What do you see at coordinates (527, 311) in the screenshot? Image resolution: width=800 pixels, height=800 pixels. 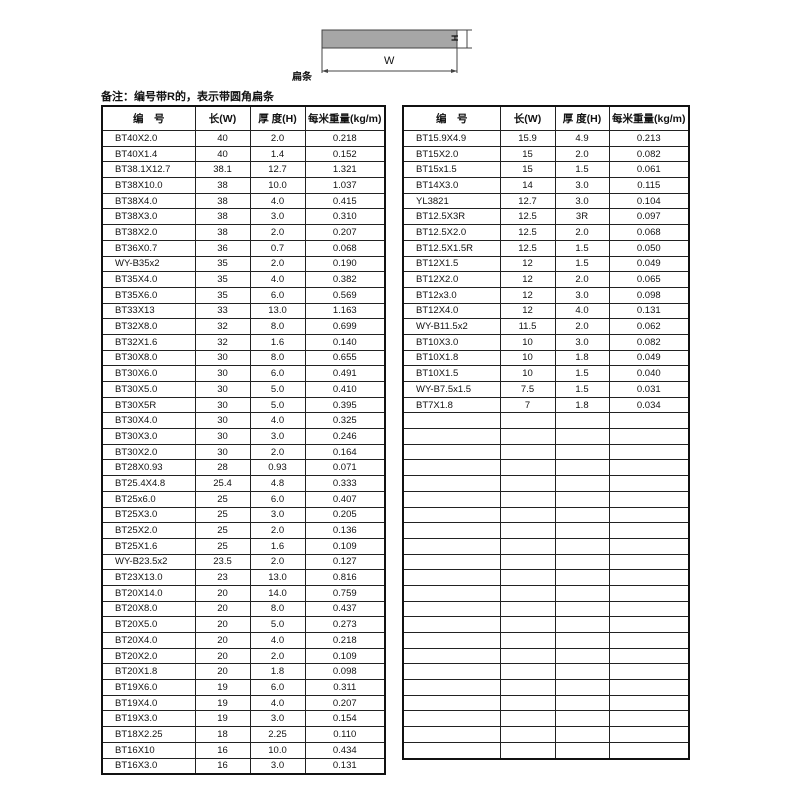 I see `cell-width: 12` at bounding box center [527, 311].